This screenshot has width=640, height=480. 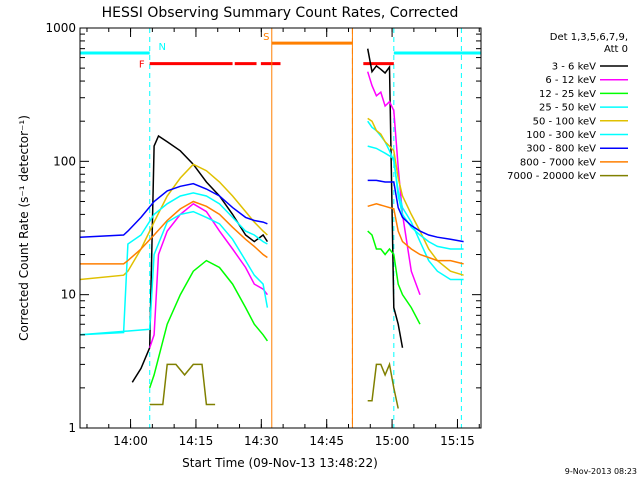 I want to click on flag-label-f: F, so click(x=142, y=65).